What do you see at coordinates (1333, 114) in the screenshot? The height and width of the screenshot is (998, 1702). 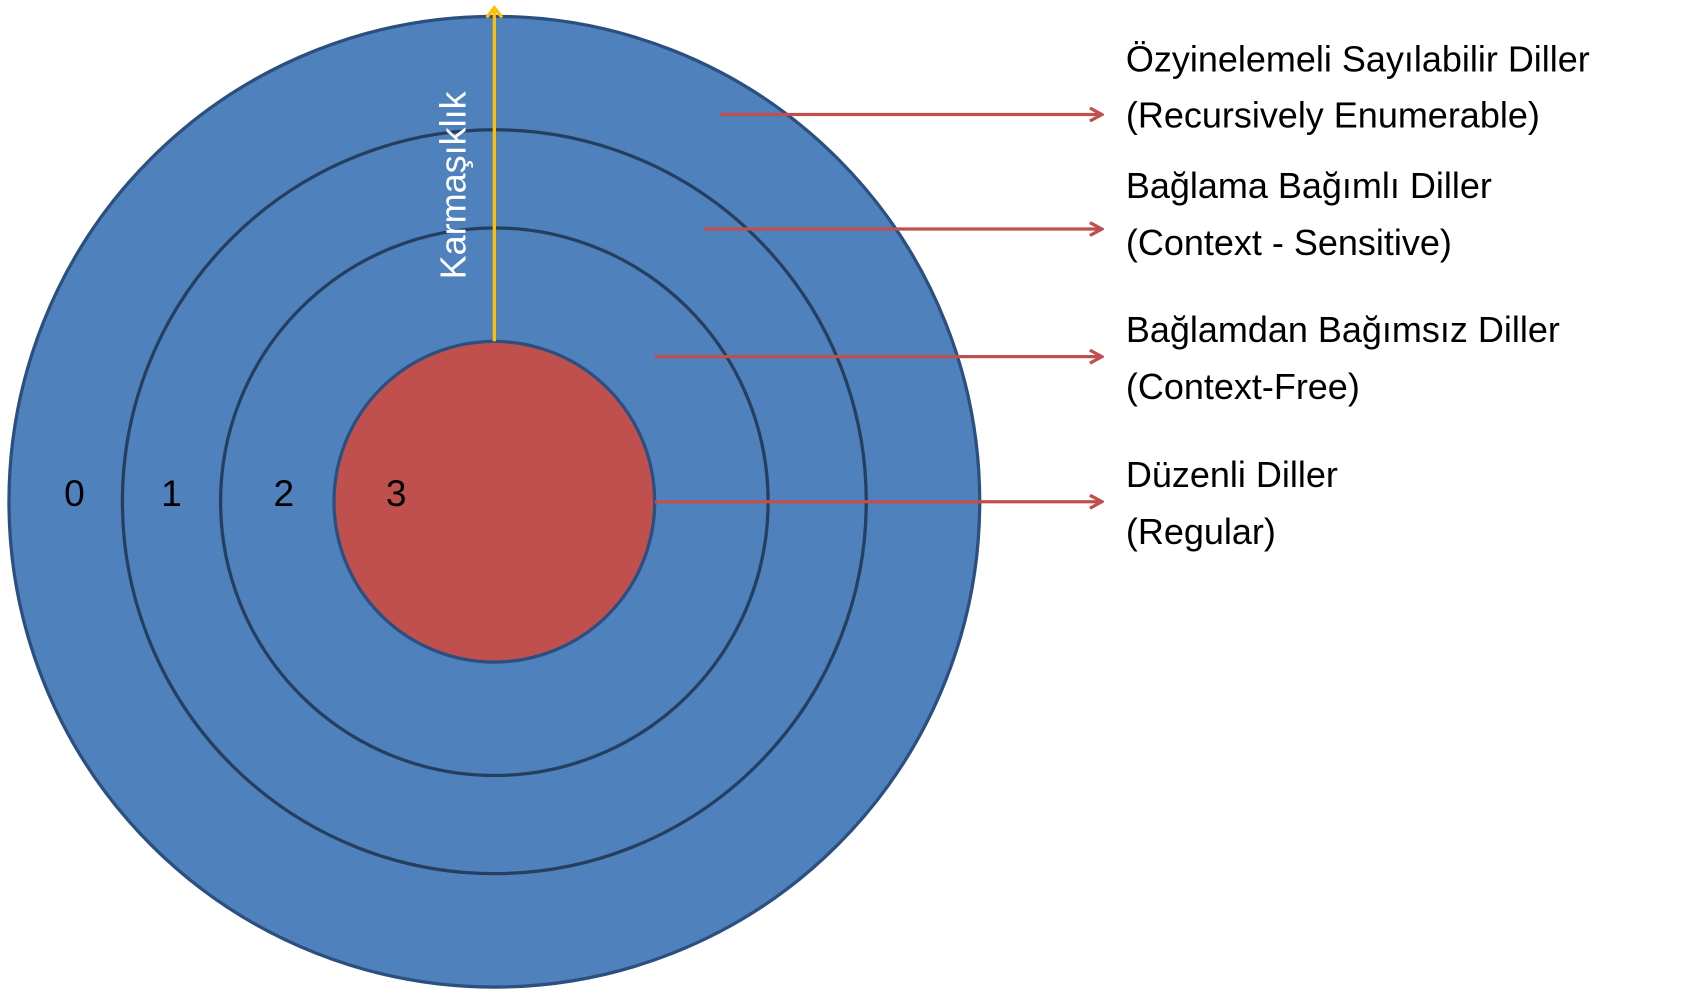 I see `level-english: (Recursively Enumerable)` at bounding box center [1333, 114].